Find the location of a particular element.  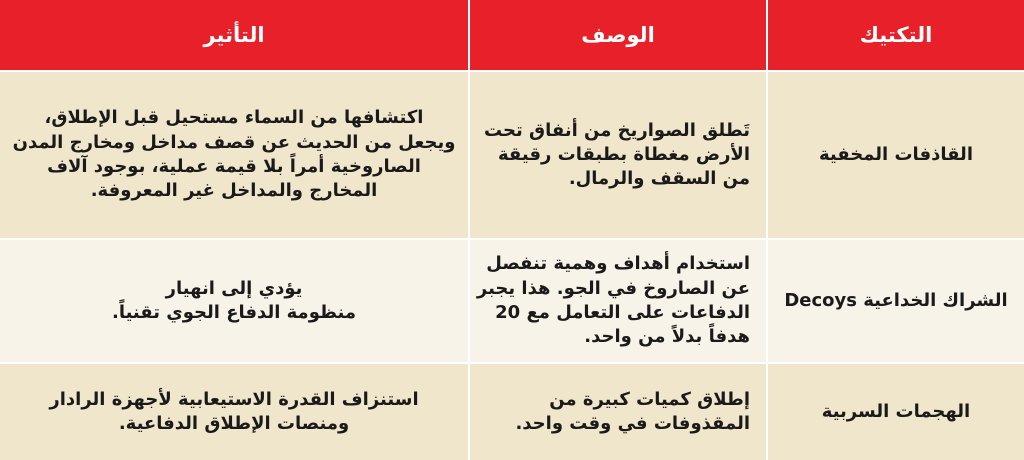

description-line: المقذوفات في وقت واحد. is located at coordinates (632, 423).